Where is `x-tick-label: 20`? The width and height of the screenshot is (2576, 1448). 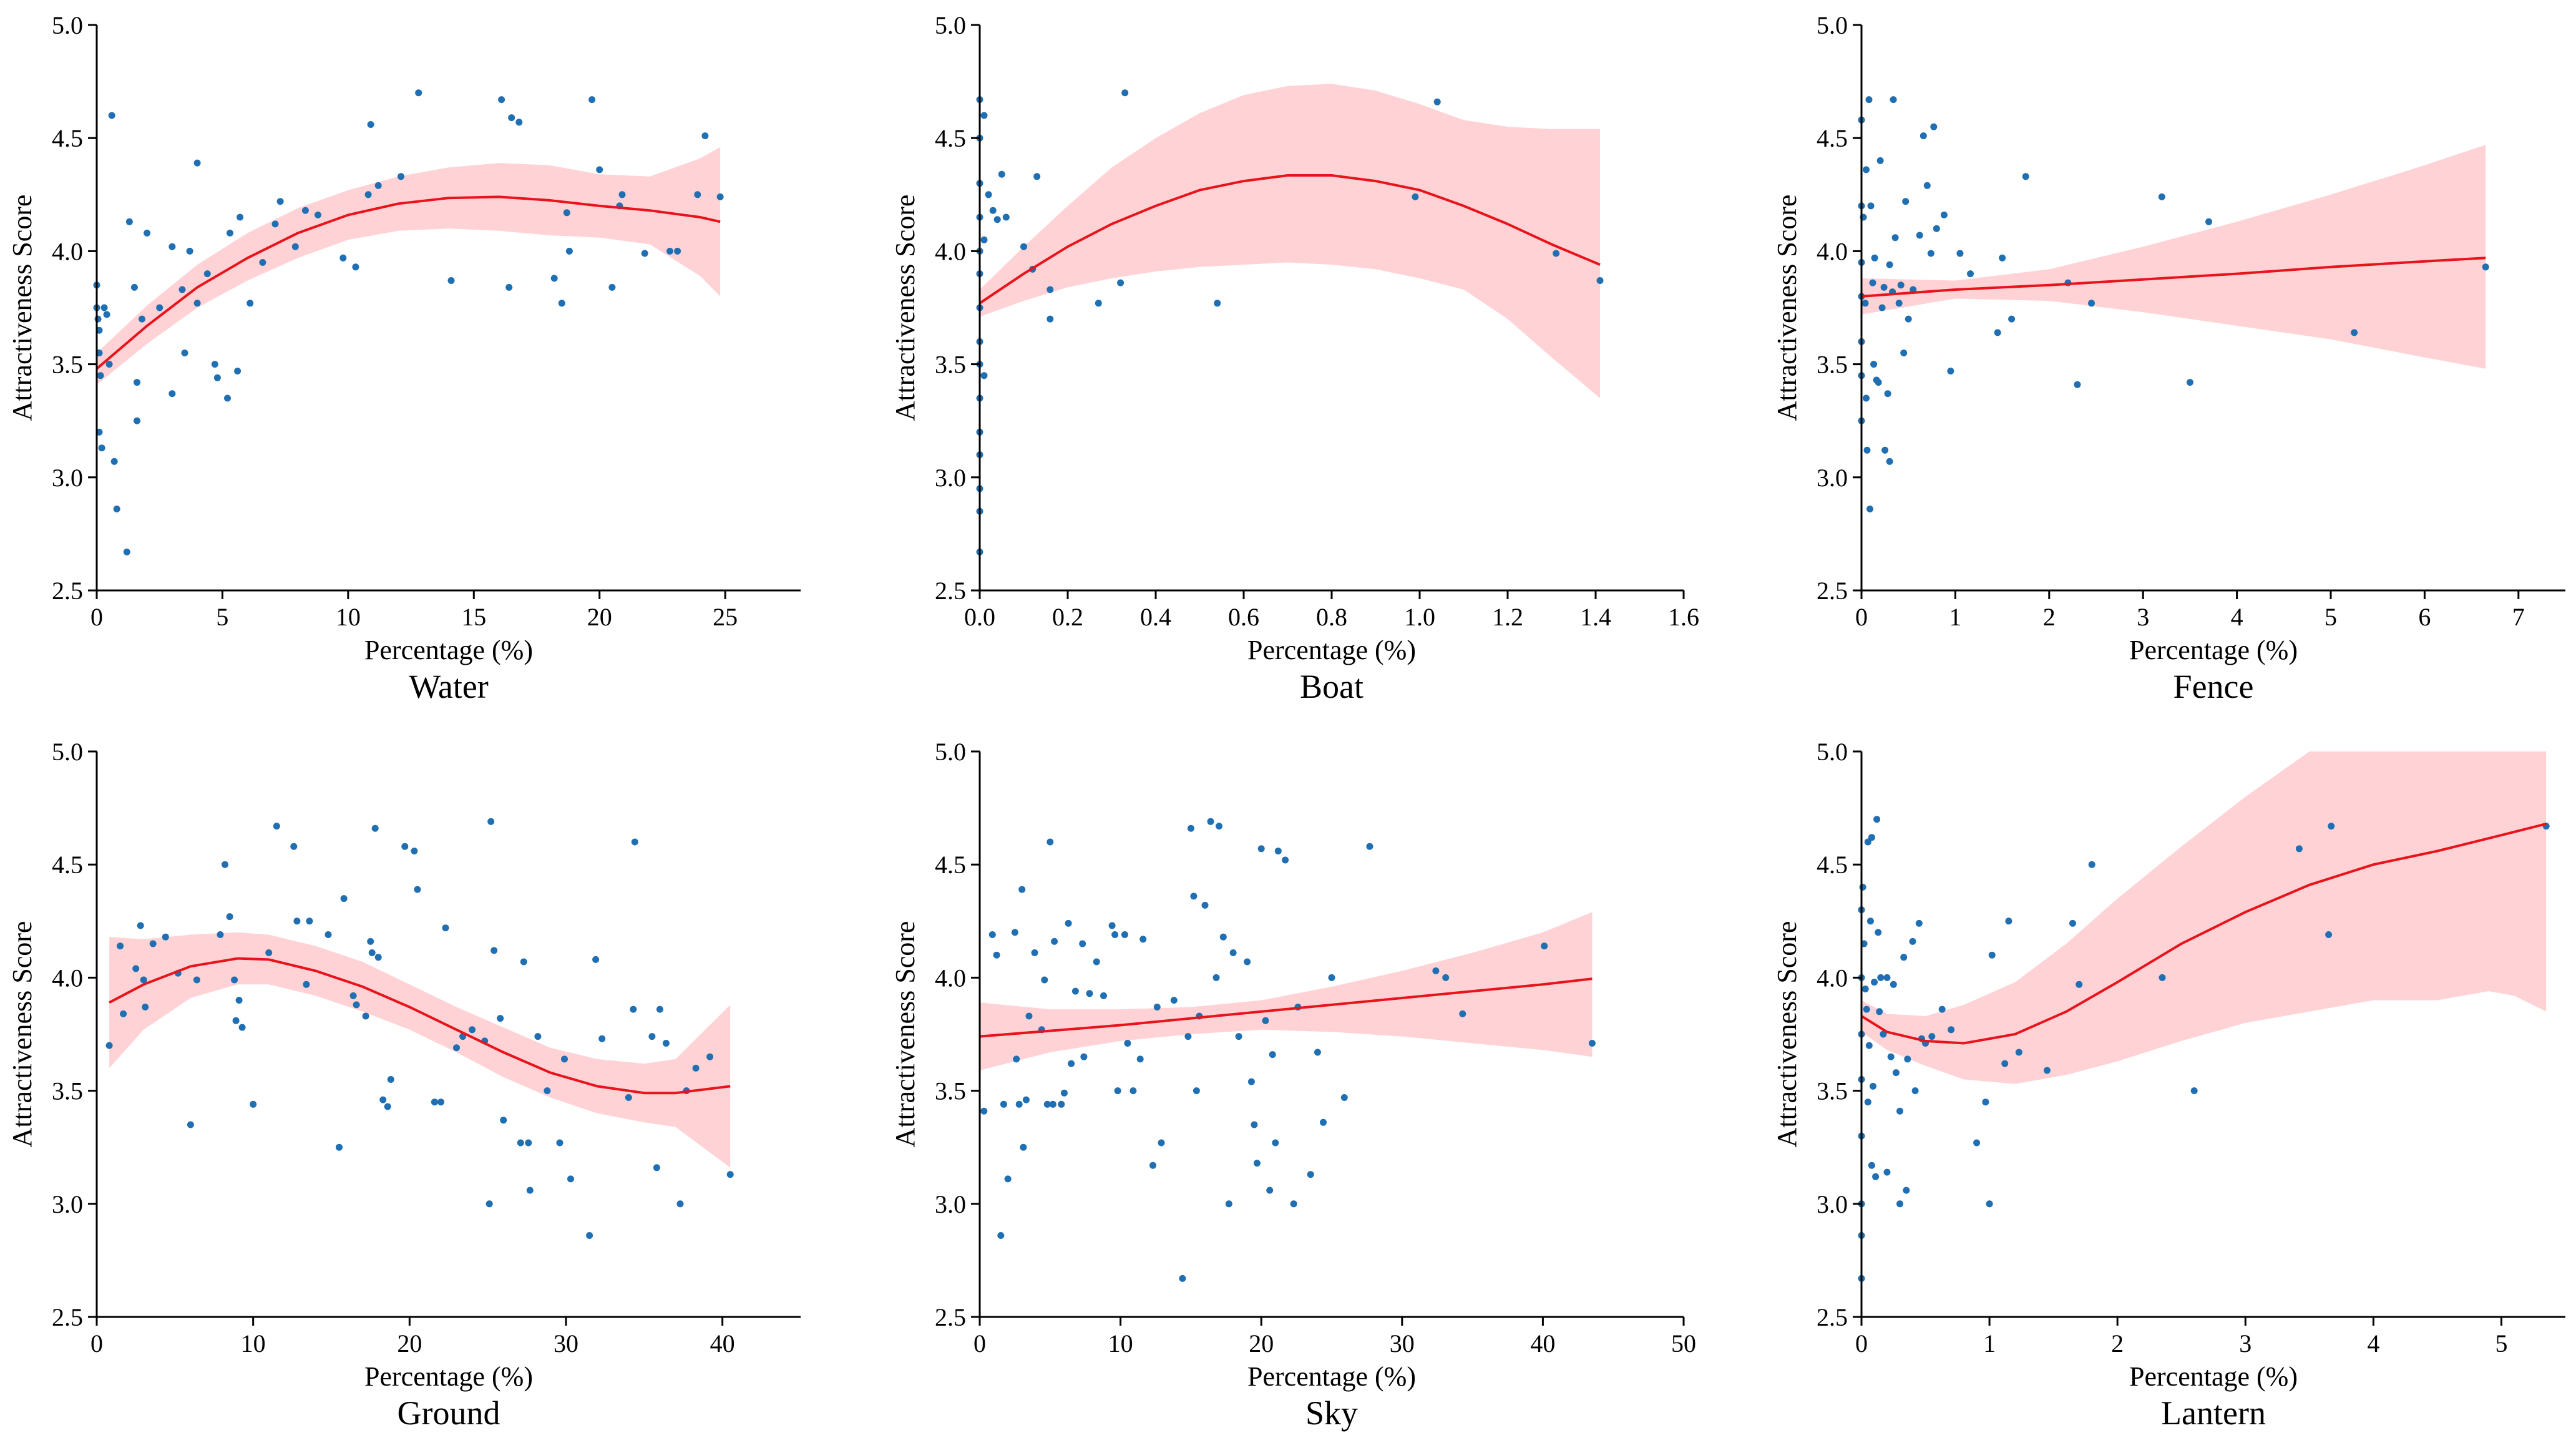
x-tick-label: 20 is located at coordinates (409, 1343).